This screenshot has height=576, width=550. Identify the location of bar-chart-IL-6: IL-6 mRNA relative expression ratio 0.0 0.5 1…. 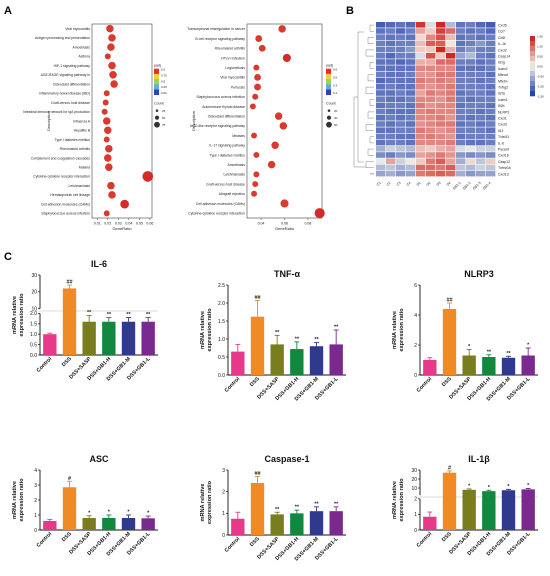
(85, 320).